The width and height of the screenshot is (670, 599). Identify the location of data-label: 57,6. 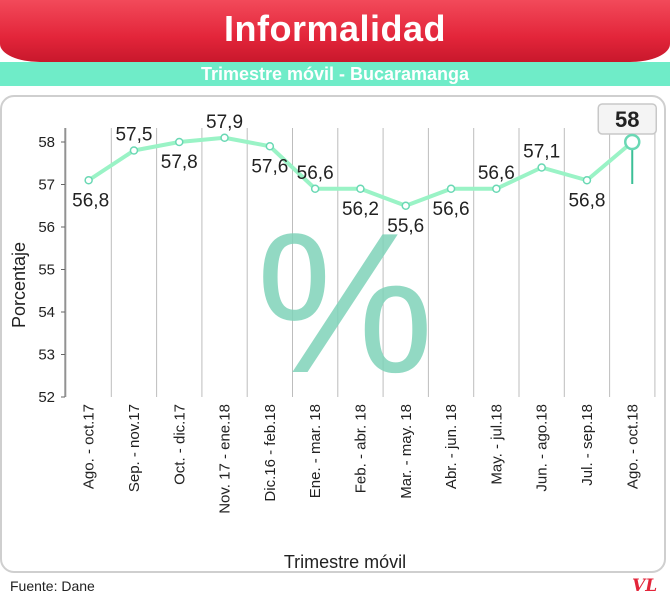
(269, 166).